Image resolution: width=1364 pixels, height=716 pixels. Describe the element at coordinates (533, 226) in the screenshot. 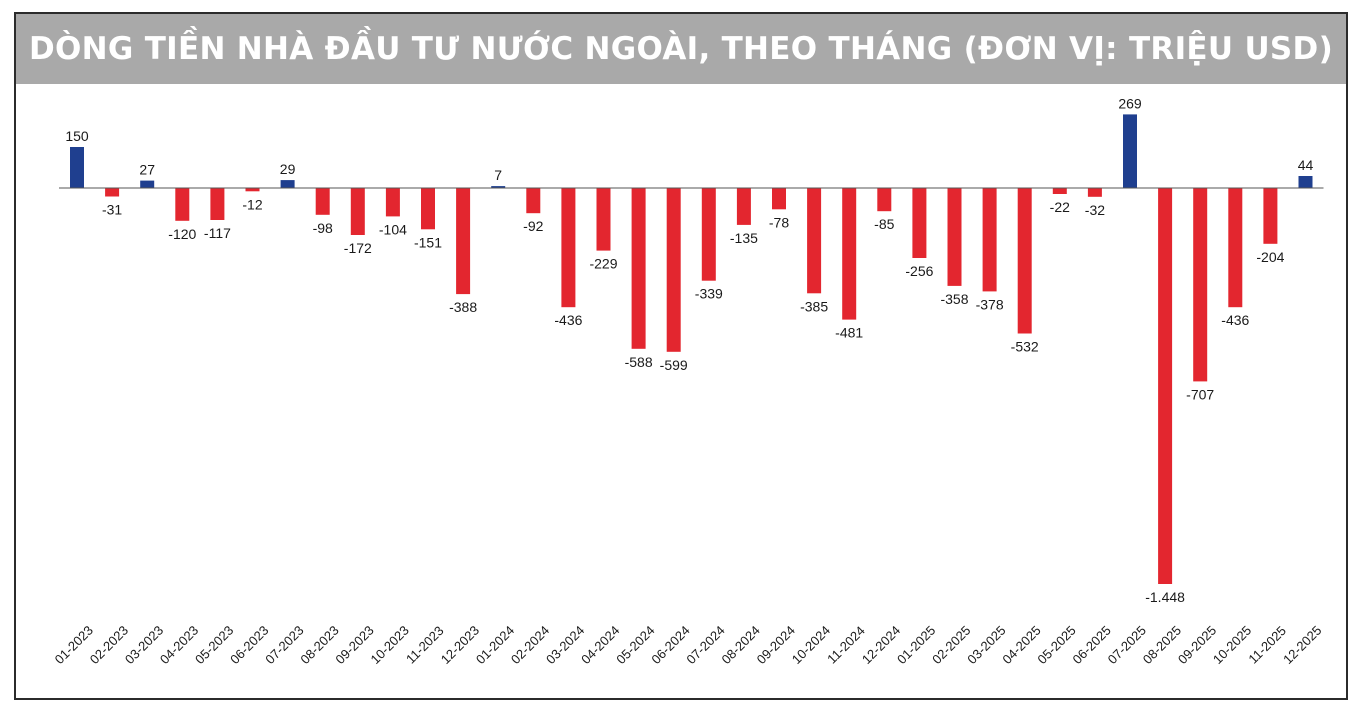

I see `data-label-02-2024: -92` at that location.